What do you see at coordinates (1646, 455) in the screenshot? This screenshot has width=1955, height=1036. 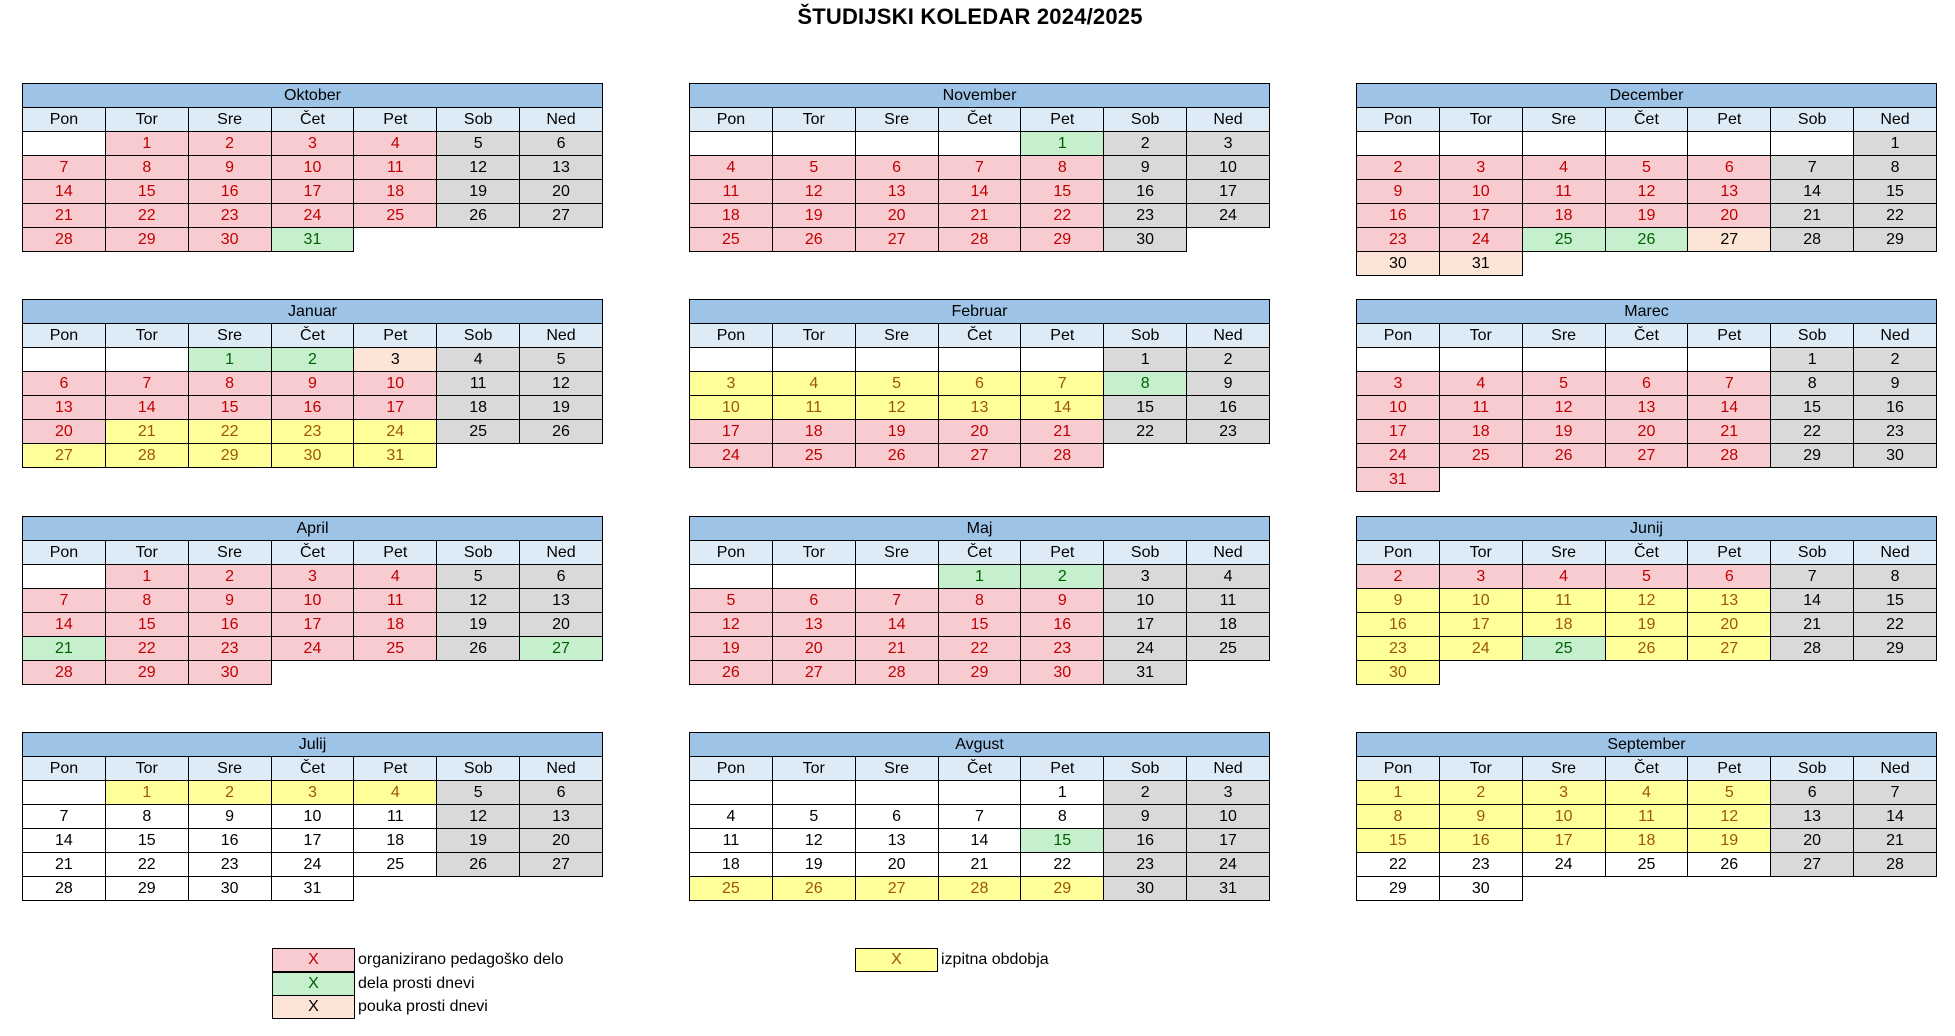 I see `week-row: 24 25 26 27 28 29 30` at bounding box center [1646, 455].